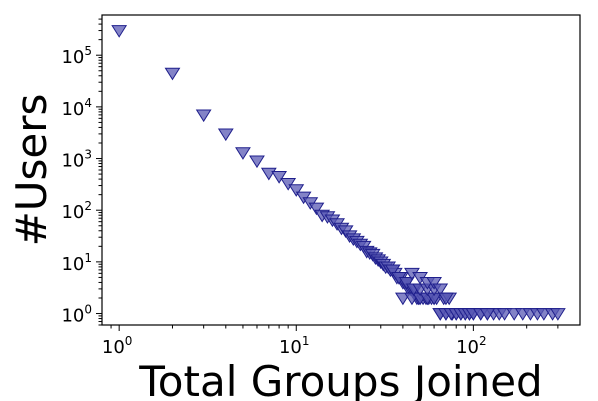 This screenshot has height=401, width=598. Describe the element at coordinates (76, 160) in the screenshot. I see `y-tick-label: 10³` at that location.